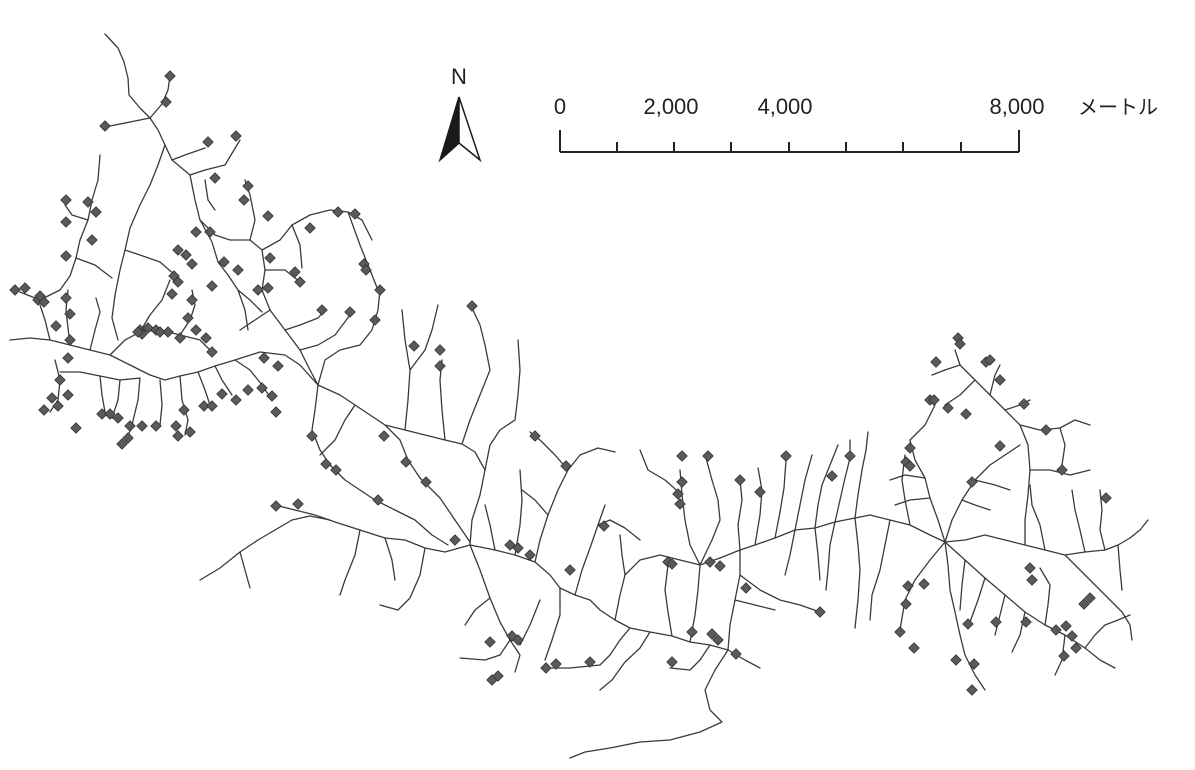 The image size is (1195, 770). Describe the element at coordinates (560, 106) in the screenshot. I see `scale-tick-label-0: 0` at that location.